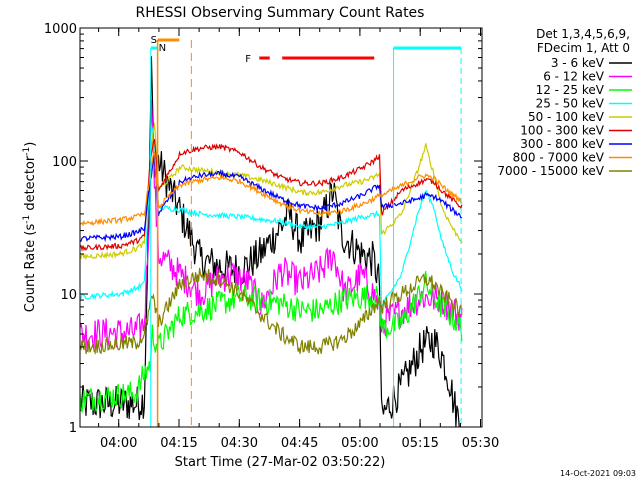 The height and width of the screenshot is (480, 640). I want to click on x-tick-label: 04:15, so click(178, 443).